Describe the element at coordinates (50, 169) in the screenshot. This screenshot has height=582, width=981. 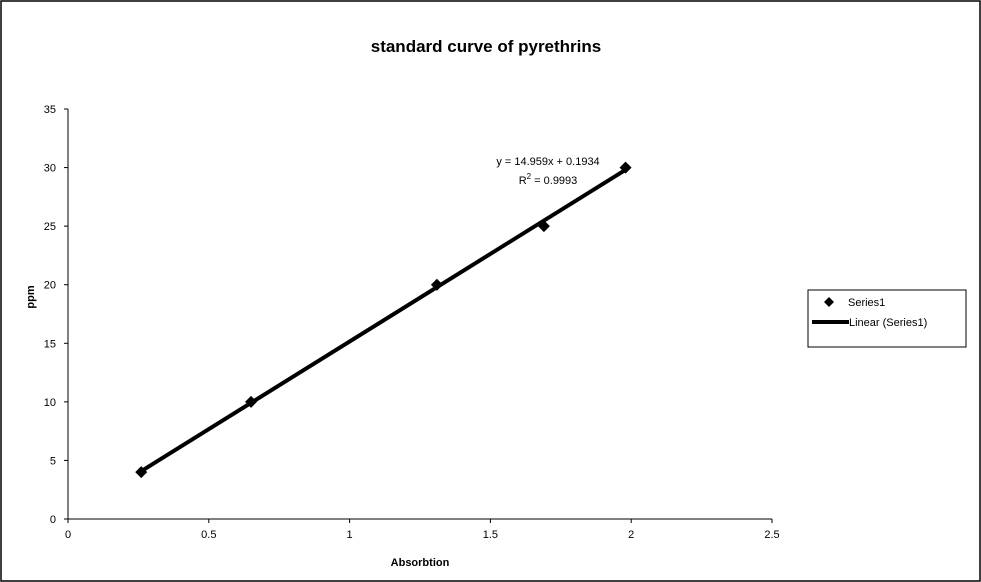
I see `y-tick-label: 30` at that location.